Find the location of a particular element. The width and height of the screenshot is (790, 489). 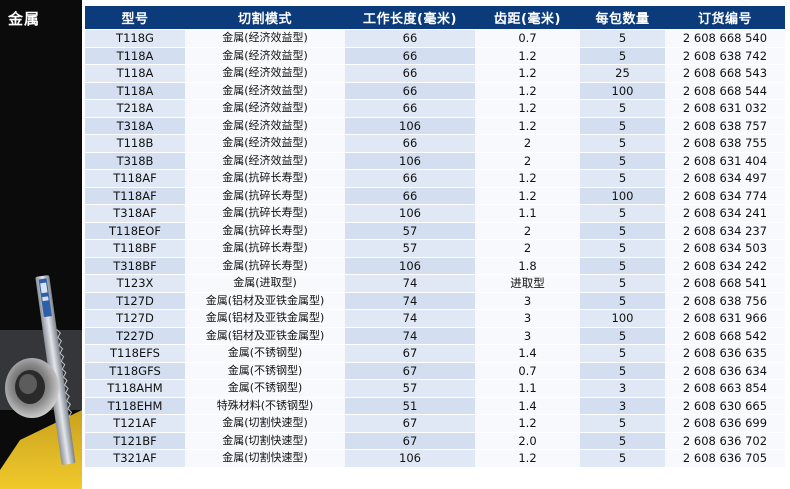

table-row: T118A 金属(经济效益型) 66 1.2 100 2 608 668 544 is located at coordinates (435, 90).